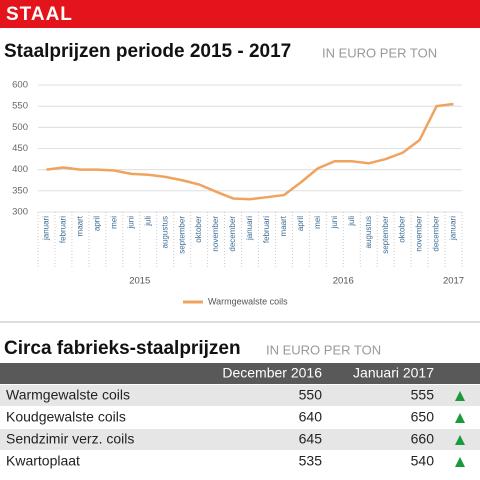  I want to click on y-tick-label: 600, so click(20, 85).